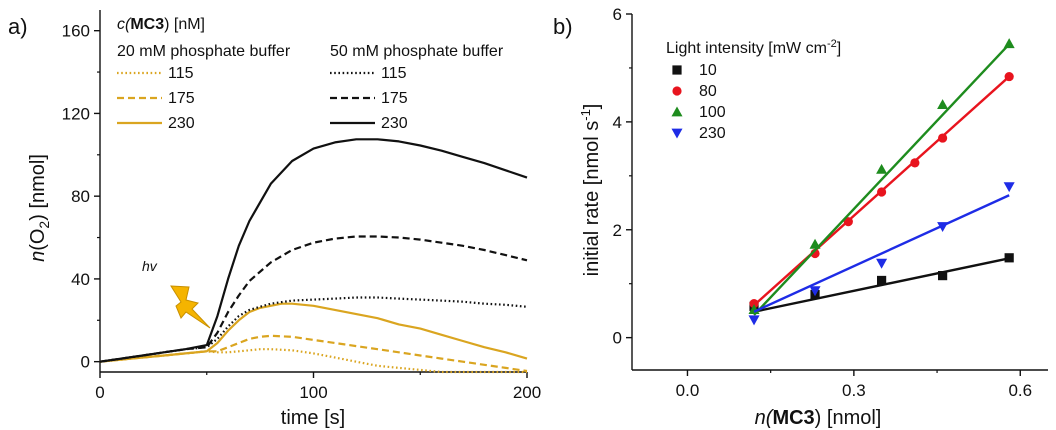  Describe the element at coordinates (832, 44) in the screenshot. I see `legend-b-title-sup: -2` at that location.